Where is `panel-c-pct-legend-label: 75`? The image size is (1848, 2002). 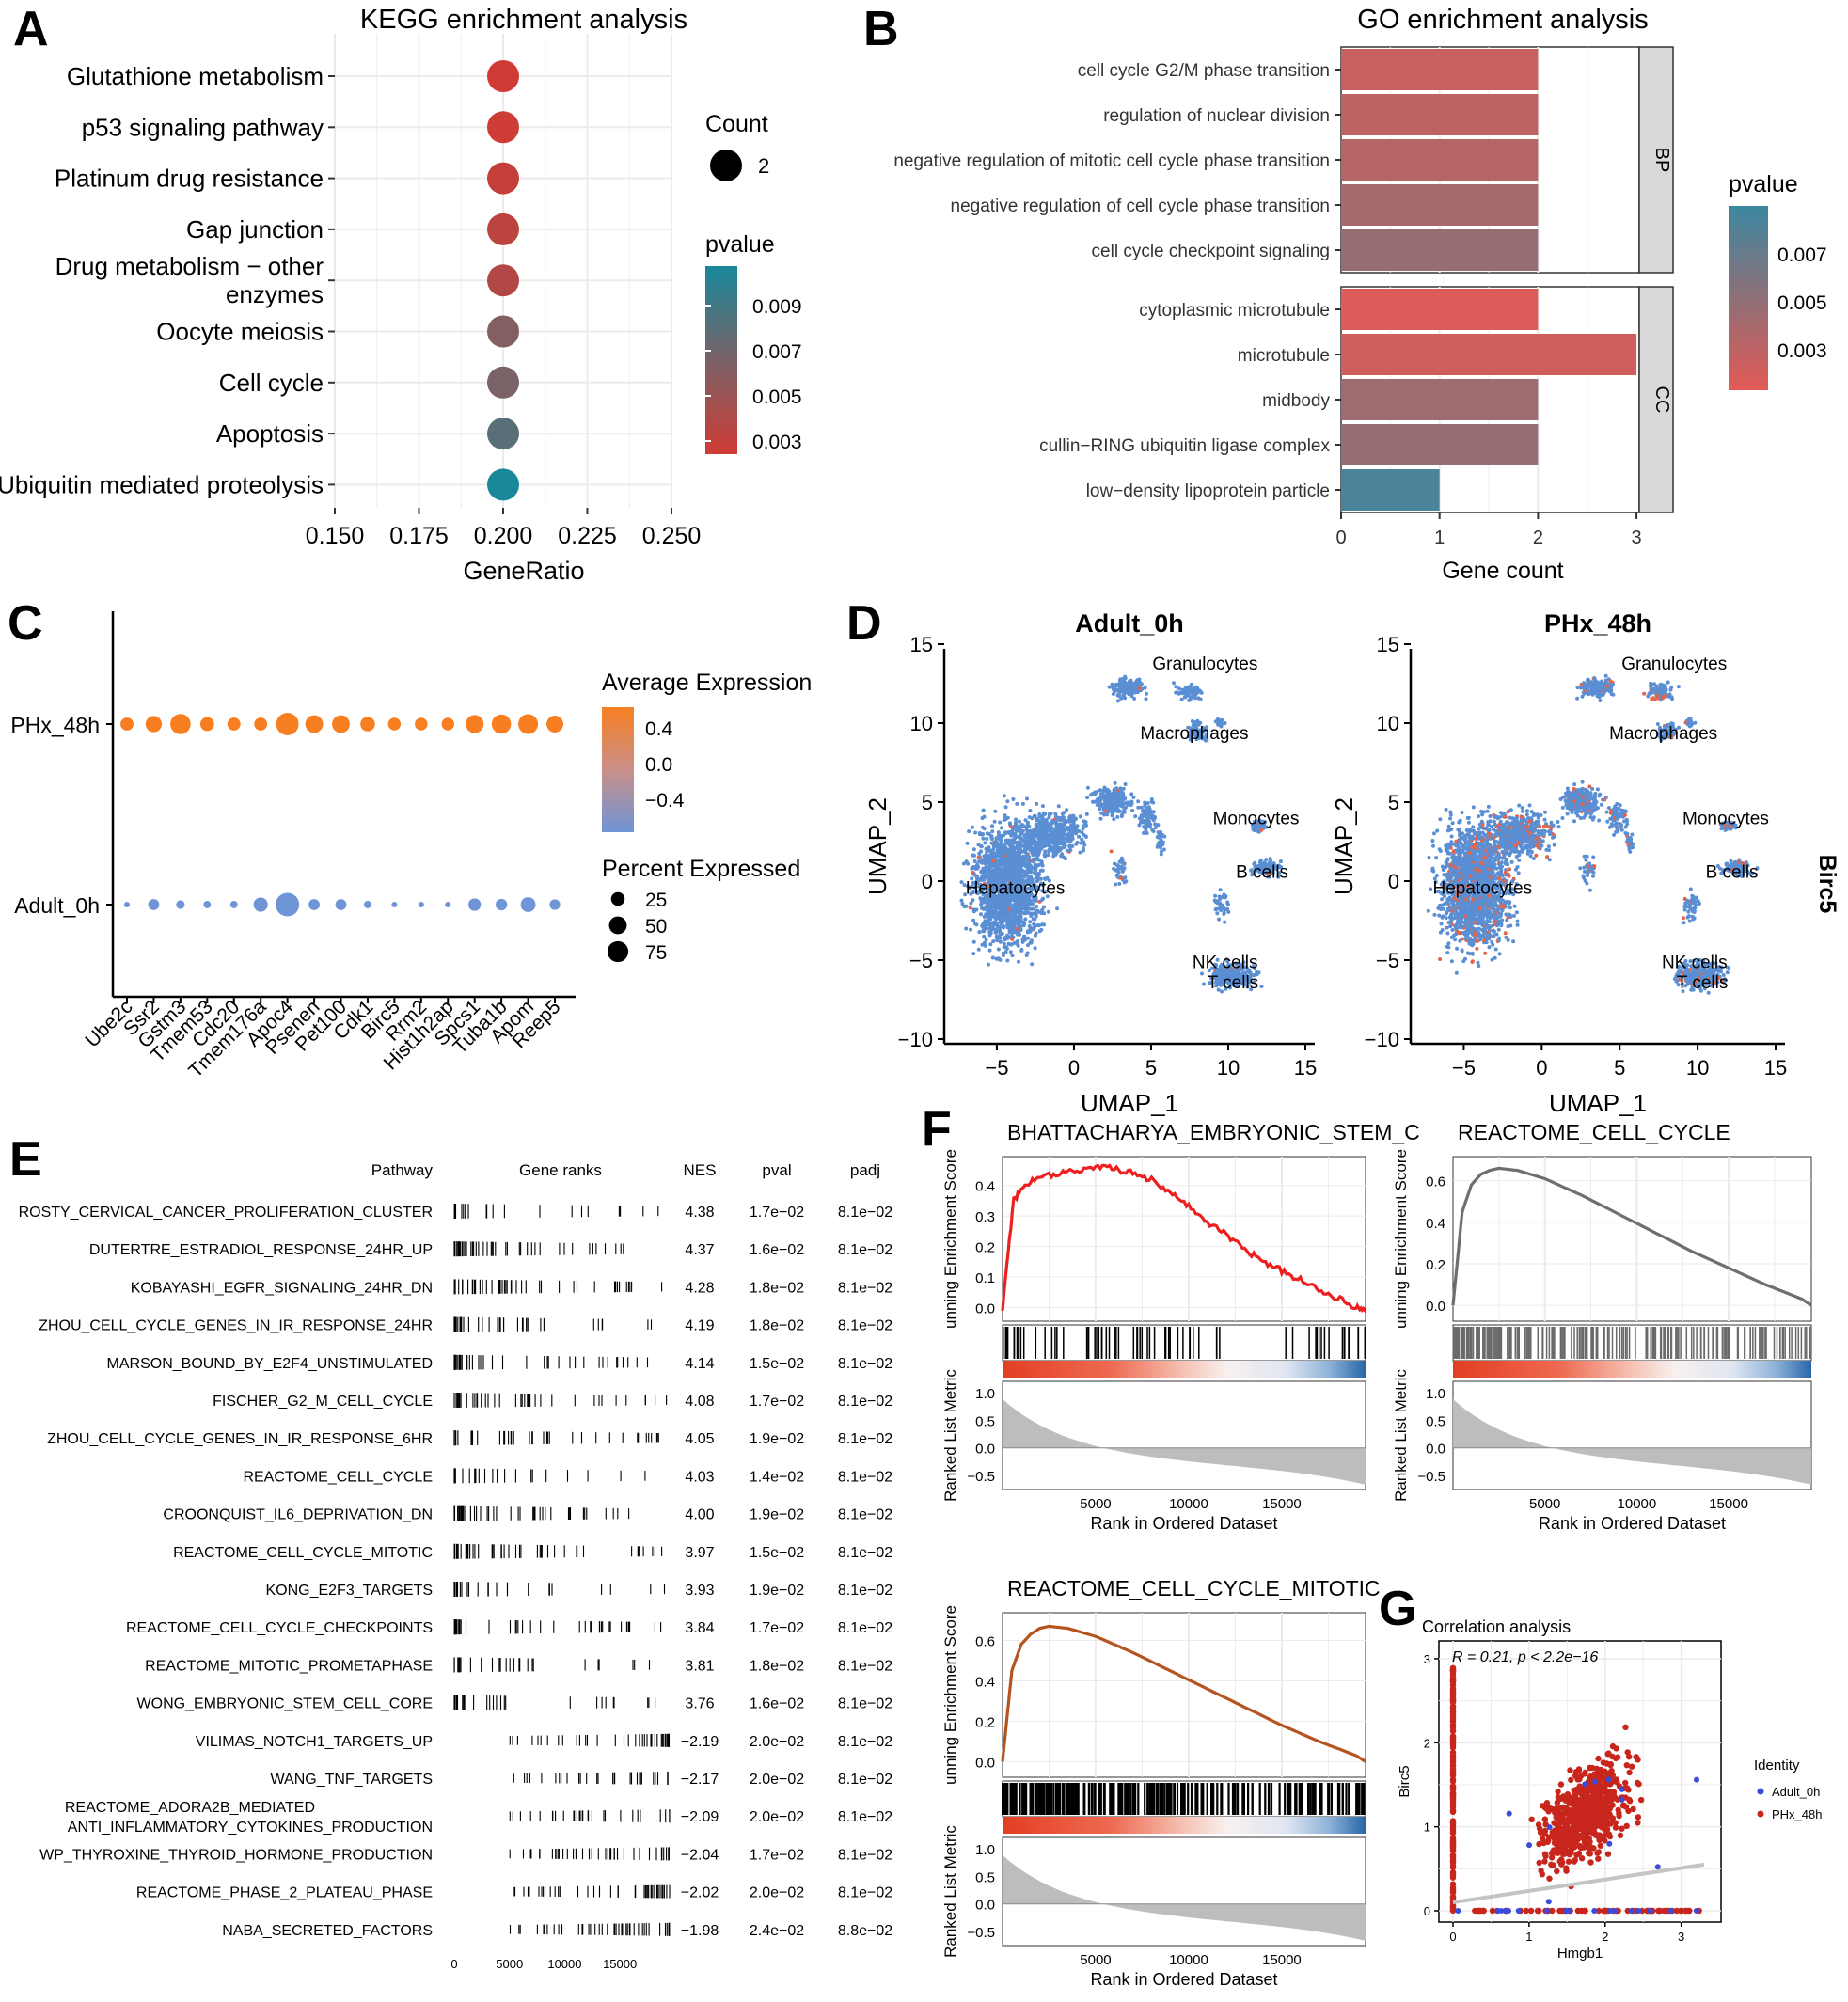
panel-c-pct-legend-label: 75 is located at coordinates (656, 953).